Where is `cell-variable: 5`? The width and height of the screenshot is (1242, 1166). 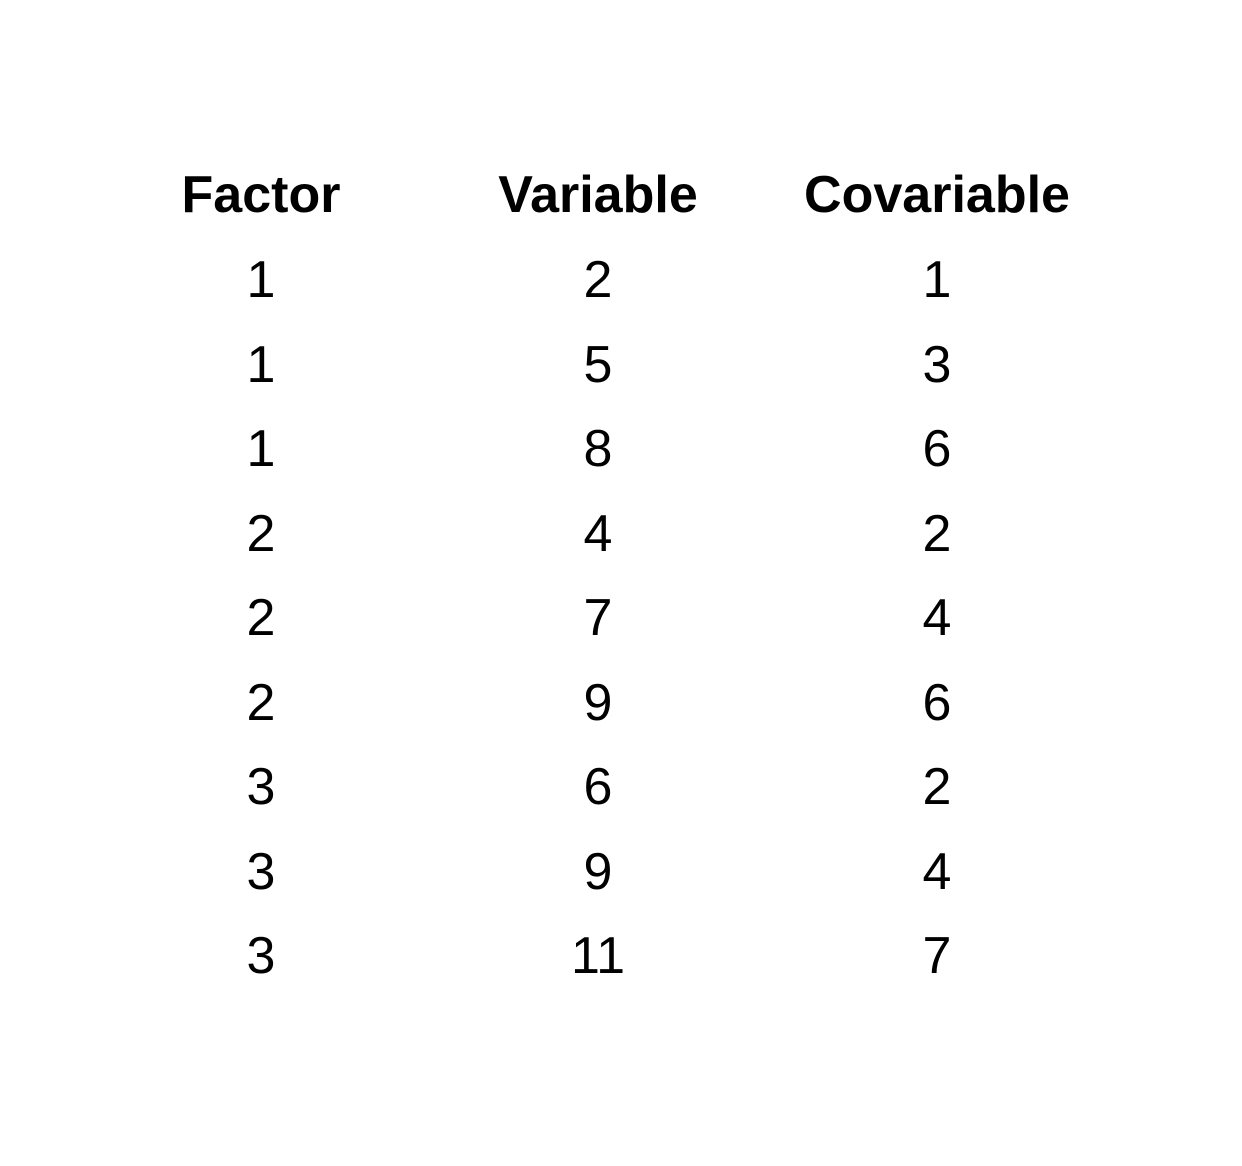
cell-variable: 5 is located at coordinates (598, 364).